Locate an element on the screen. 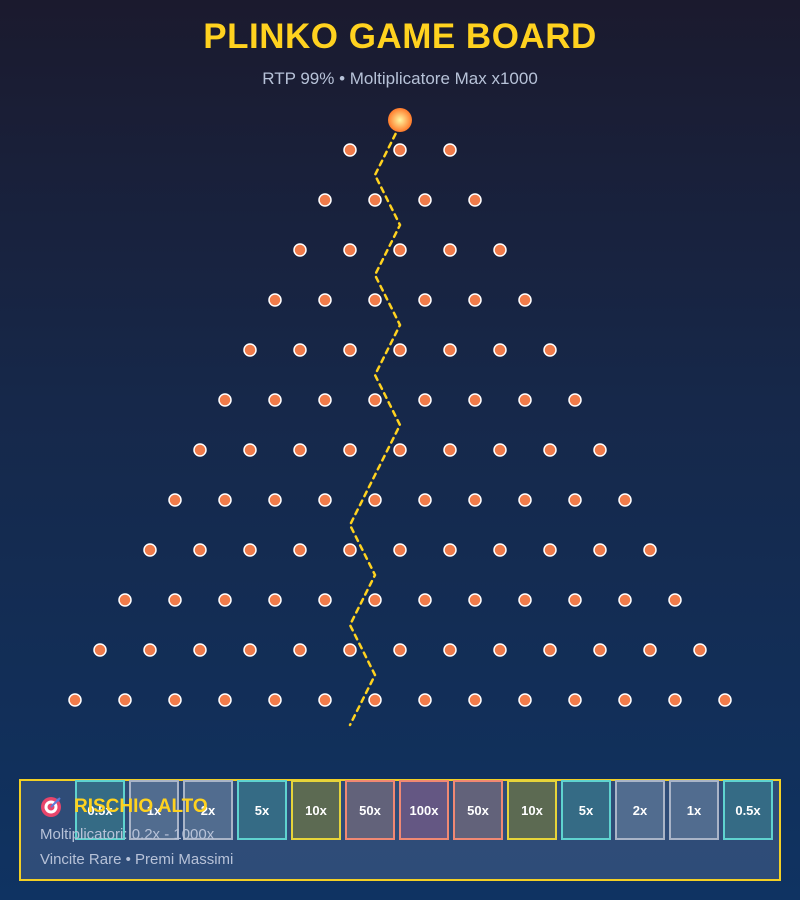 This screenshot has height=900, width=800. risk-level-title: RISCHIO ALTO is located at coordinates (141, 806).